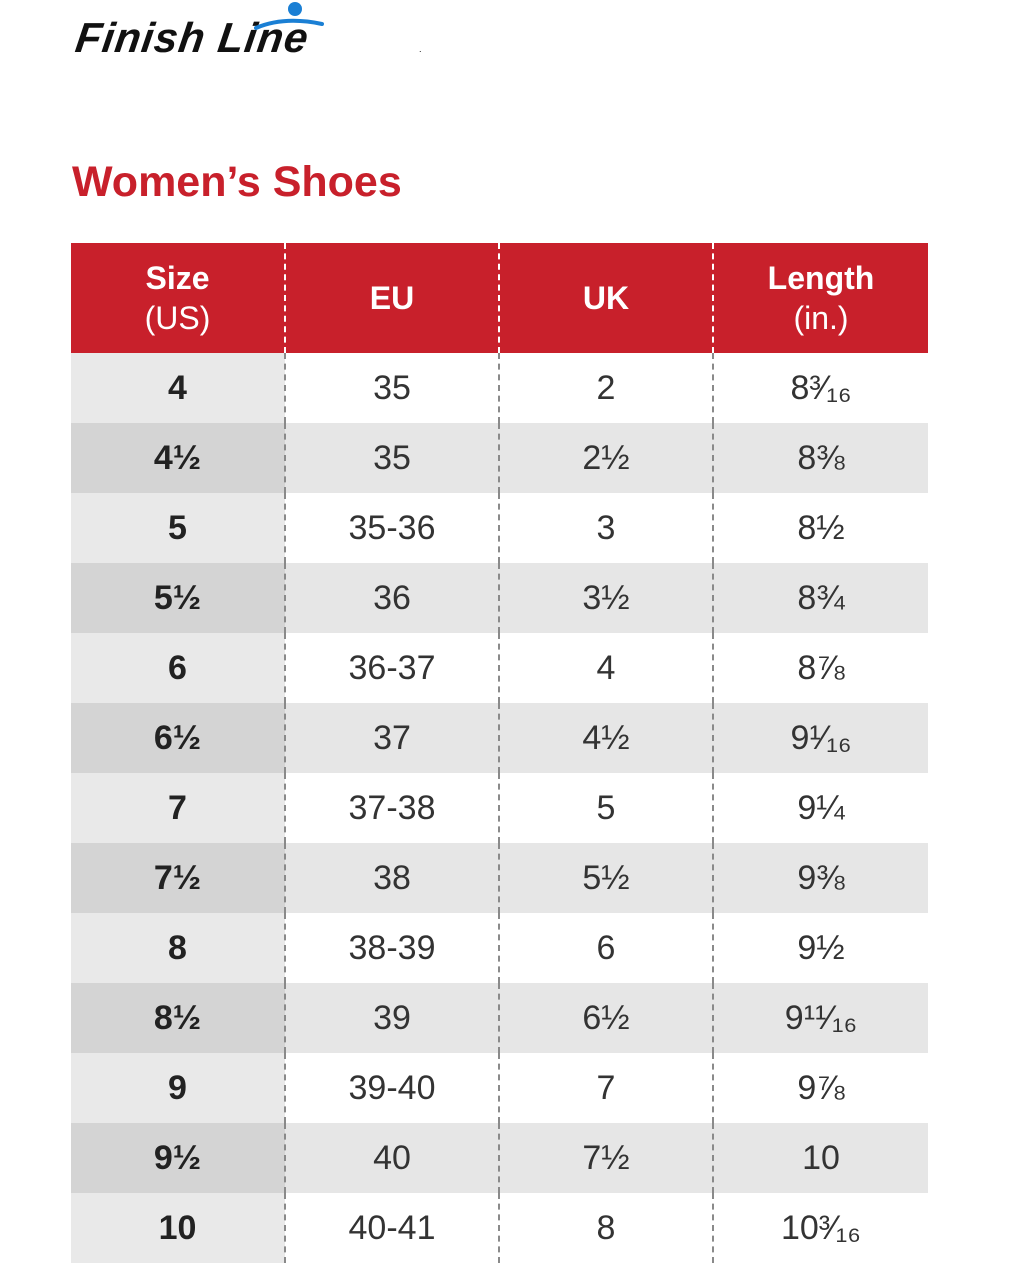  I want to click on cell-length: 8⅜, so click(820, 458).